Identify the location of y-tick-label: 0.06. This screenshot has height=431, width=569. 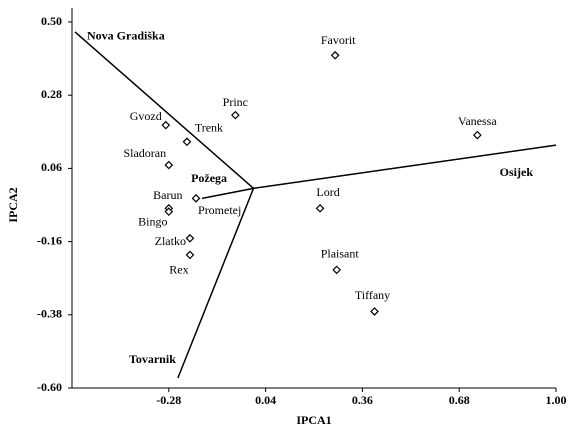
(51, 167).